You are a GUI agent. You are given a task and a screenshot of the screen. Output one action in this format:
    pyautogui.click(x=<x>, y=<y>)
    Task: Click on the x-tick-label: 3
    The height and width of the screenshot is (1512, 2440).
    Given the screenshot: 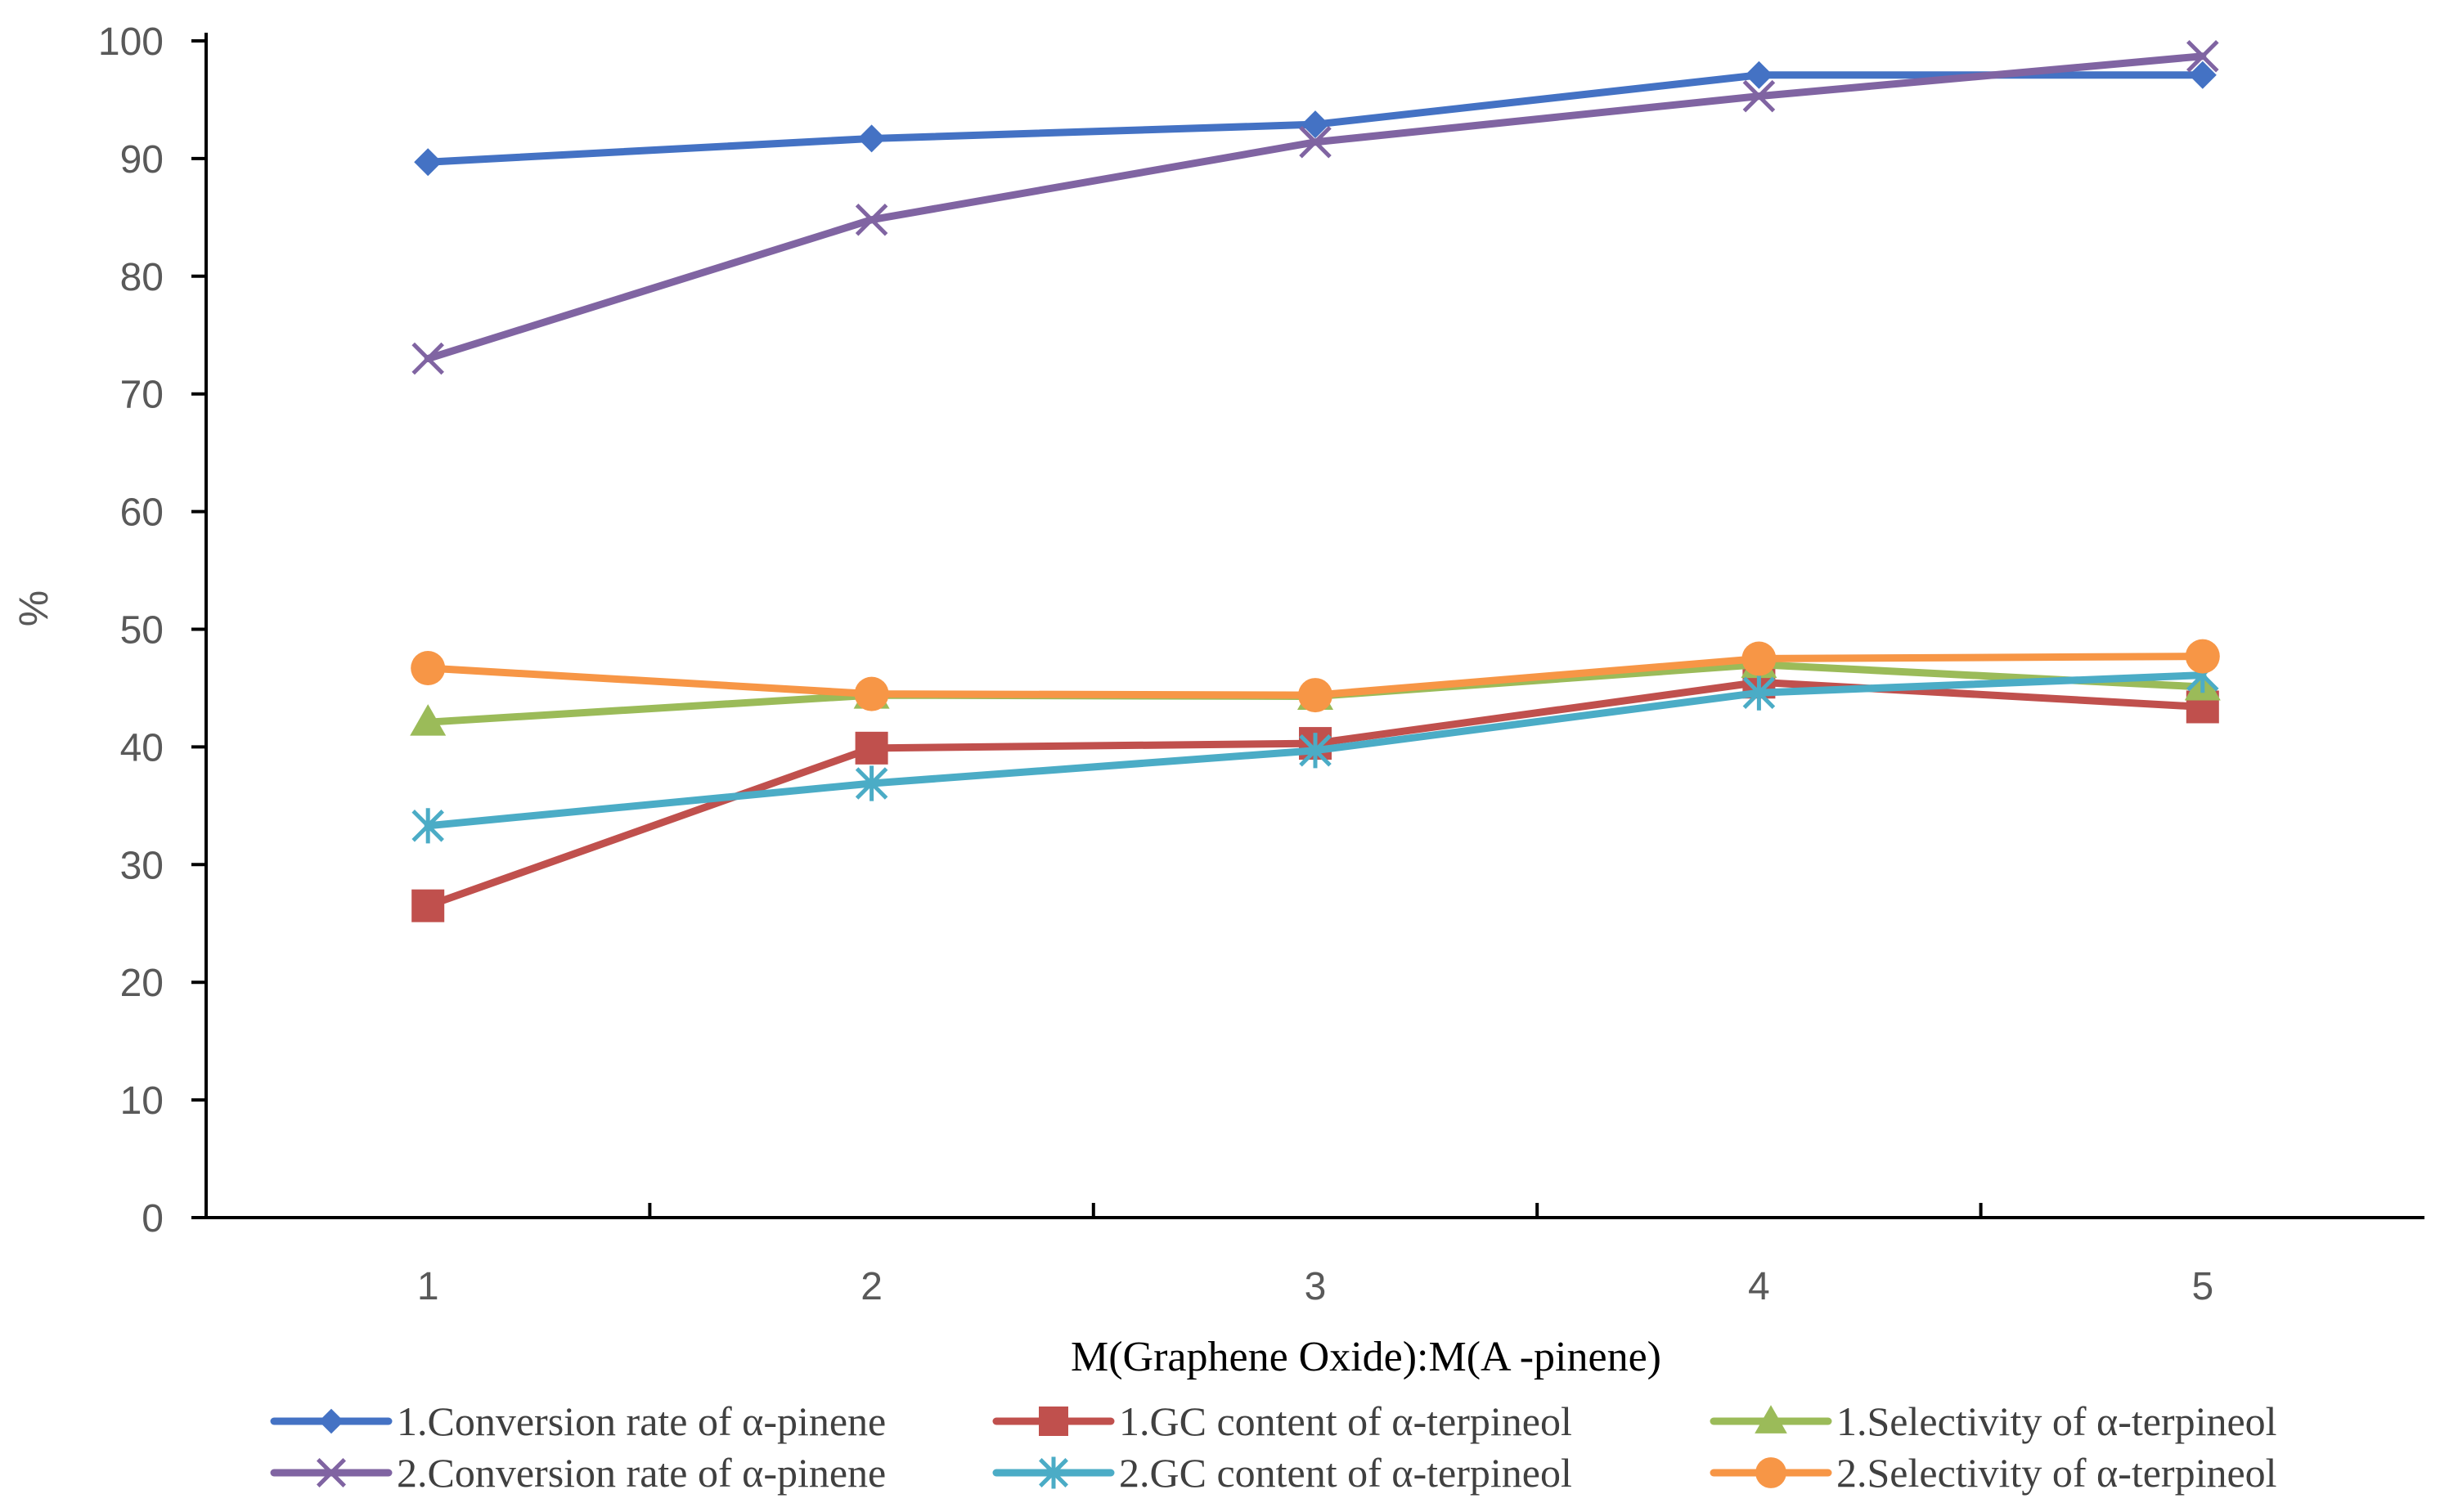 What is the action you would take?
    pyautogui.click(x=1316, y=1286)
    